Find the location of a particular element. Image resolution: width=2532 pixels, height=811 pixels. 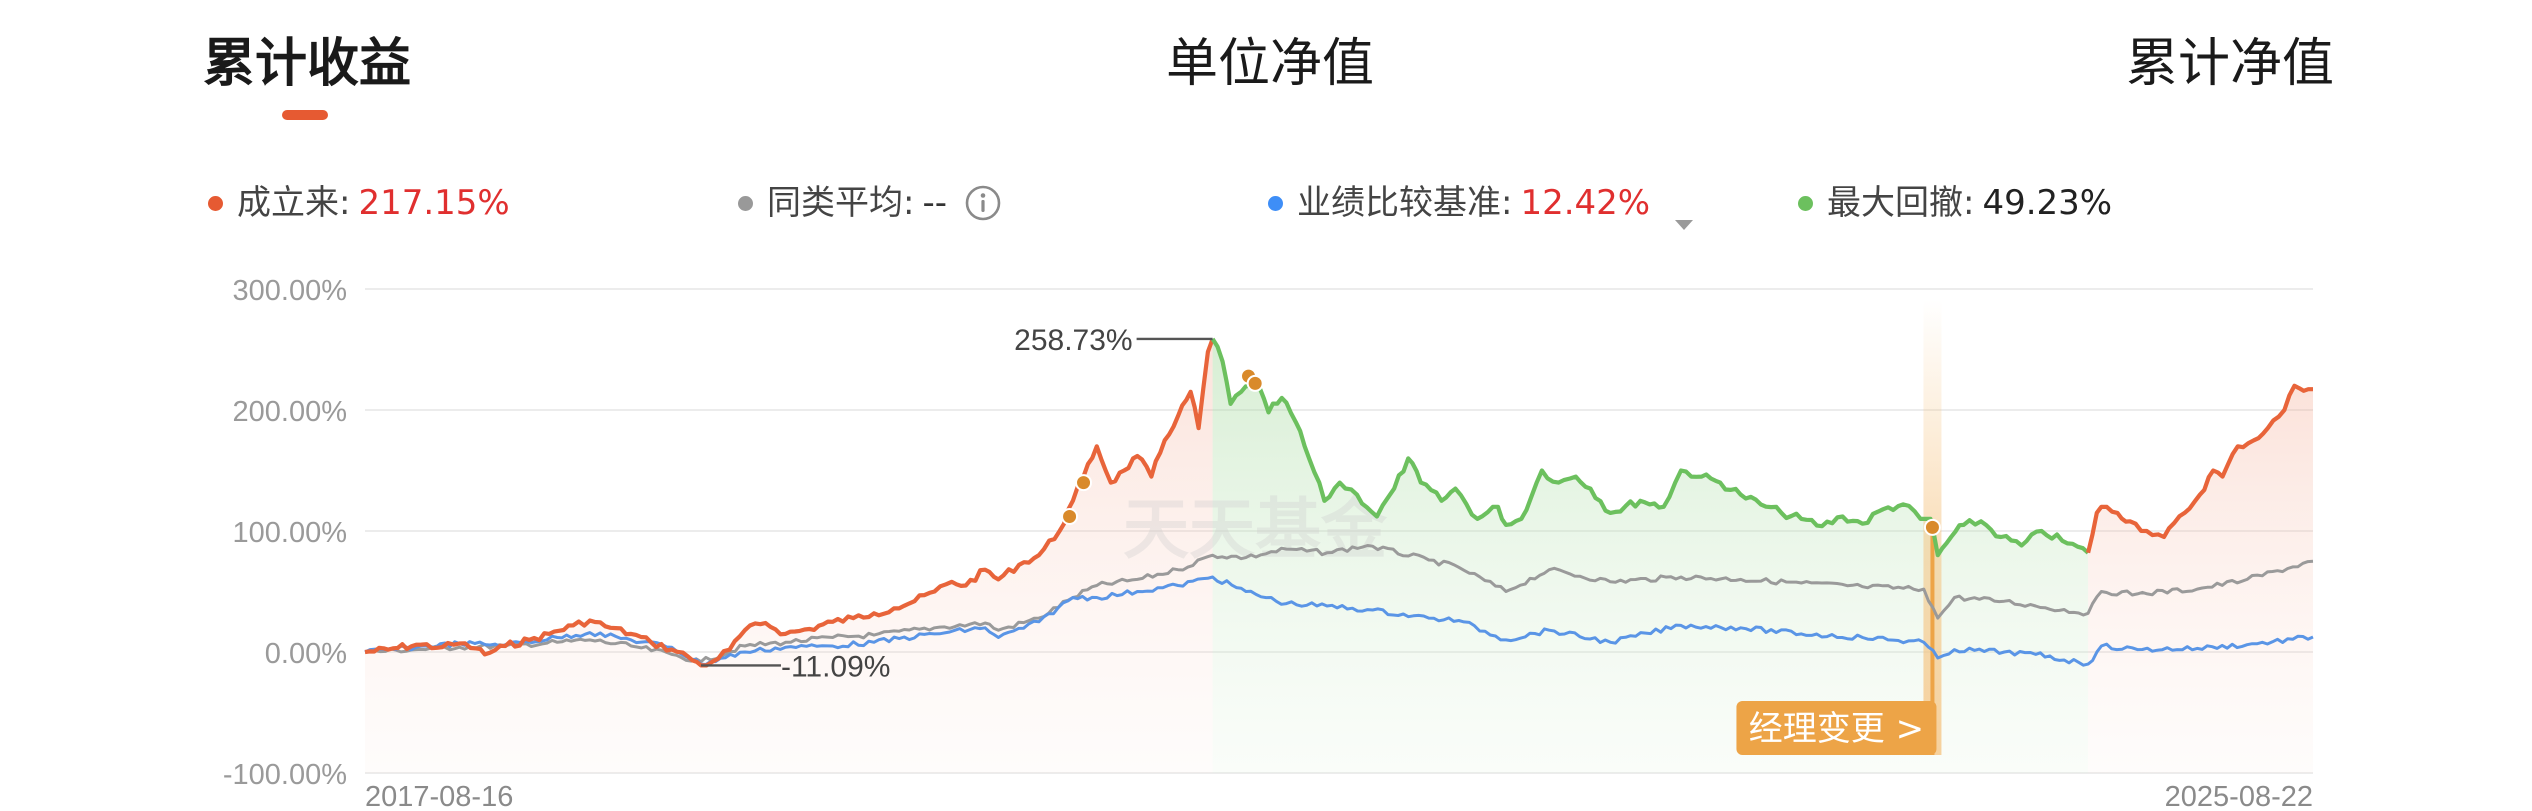

legend-value: 49.23% is located at coordinates (2047, 203).